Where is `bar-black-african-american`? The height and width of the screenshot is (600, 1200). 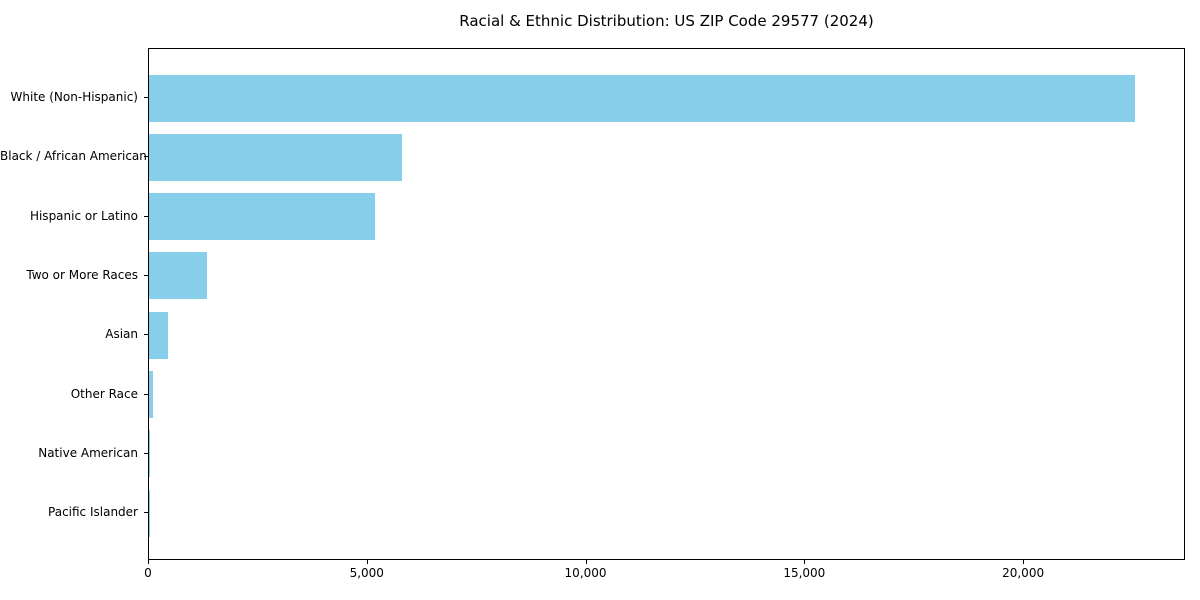
bar-black-african-american is located at coordinates (275, 157).